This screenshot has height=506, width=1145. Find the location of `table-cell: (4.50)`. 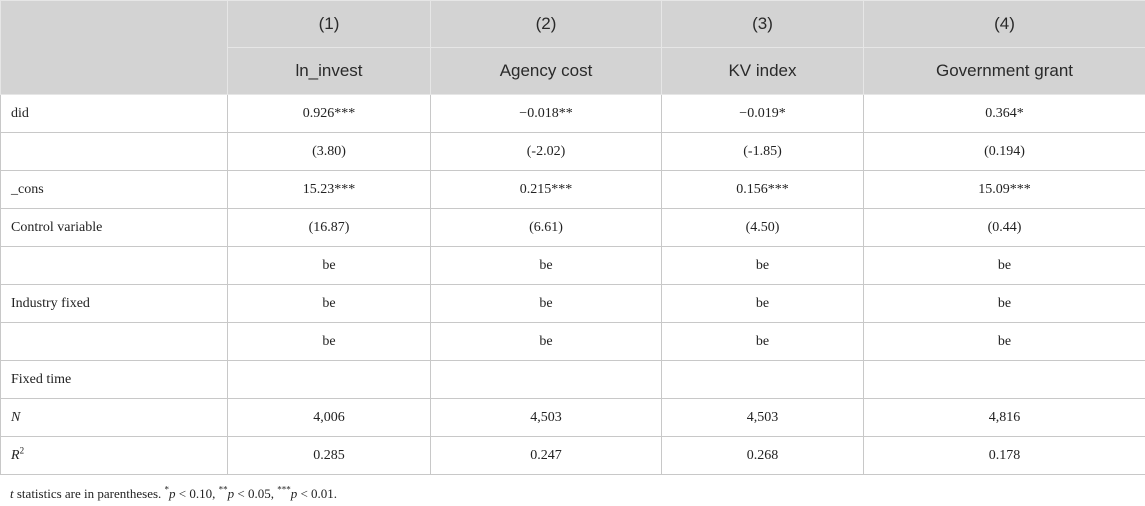

table-cell: (4.50) is located at coordinates (762, 227).